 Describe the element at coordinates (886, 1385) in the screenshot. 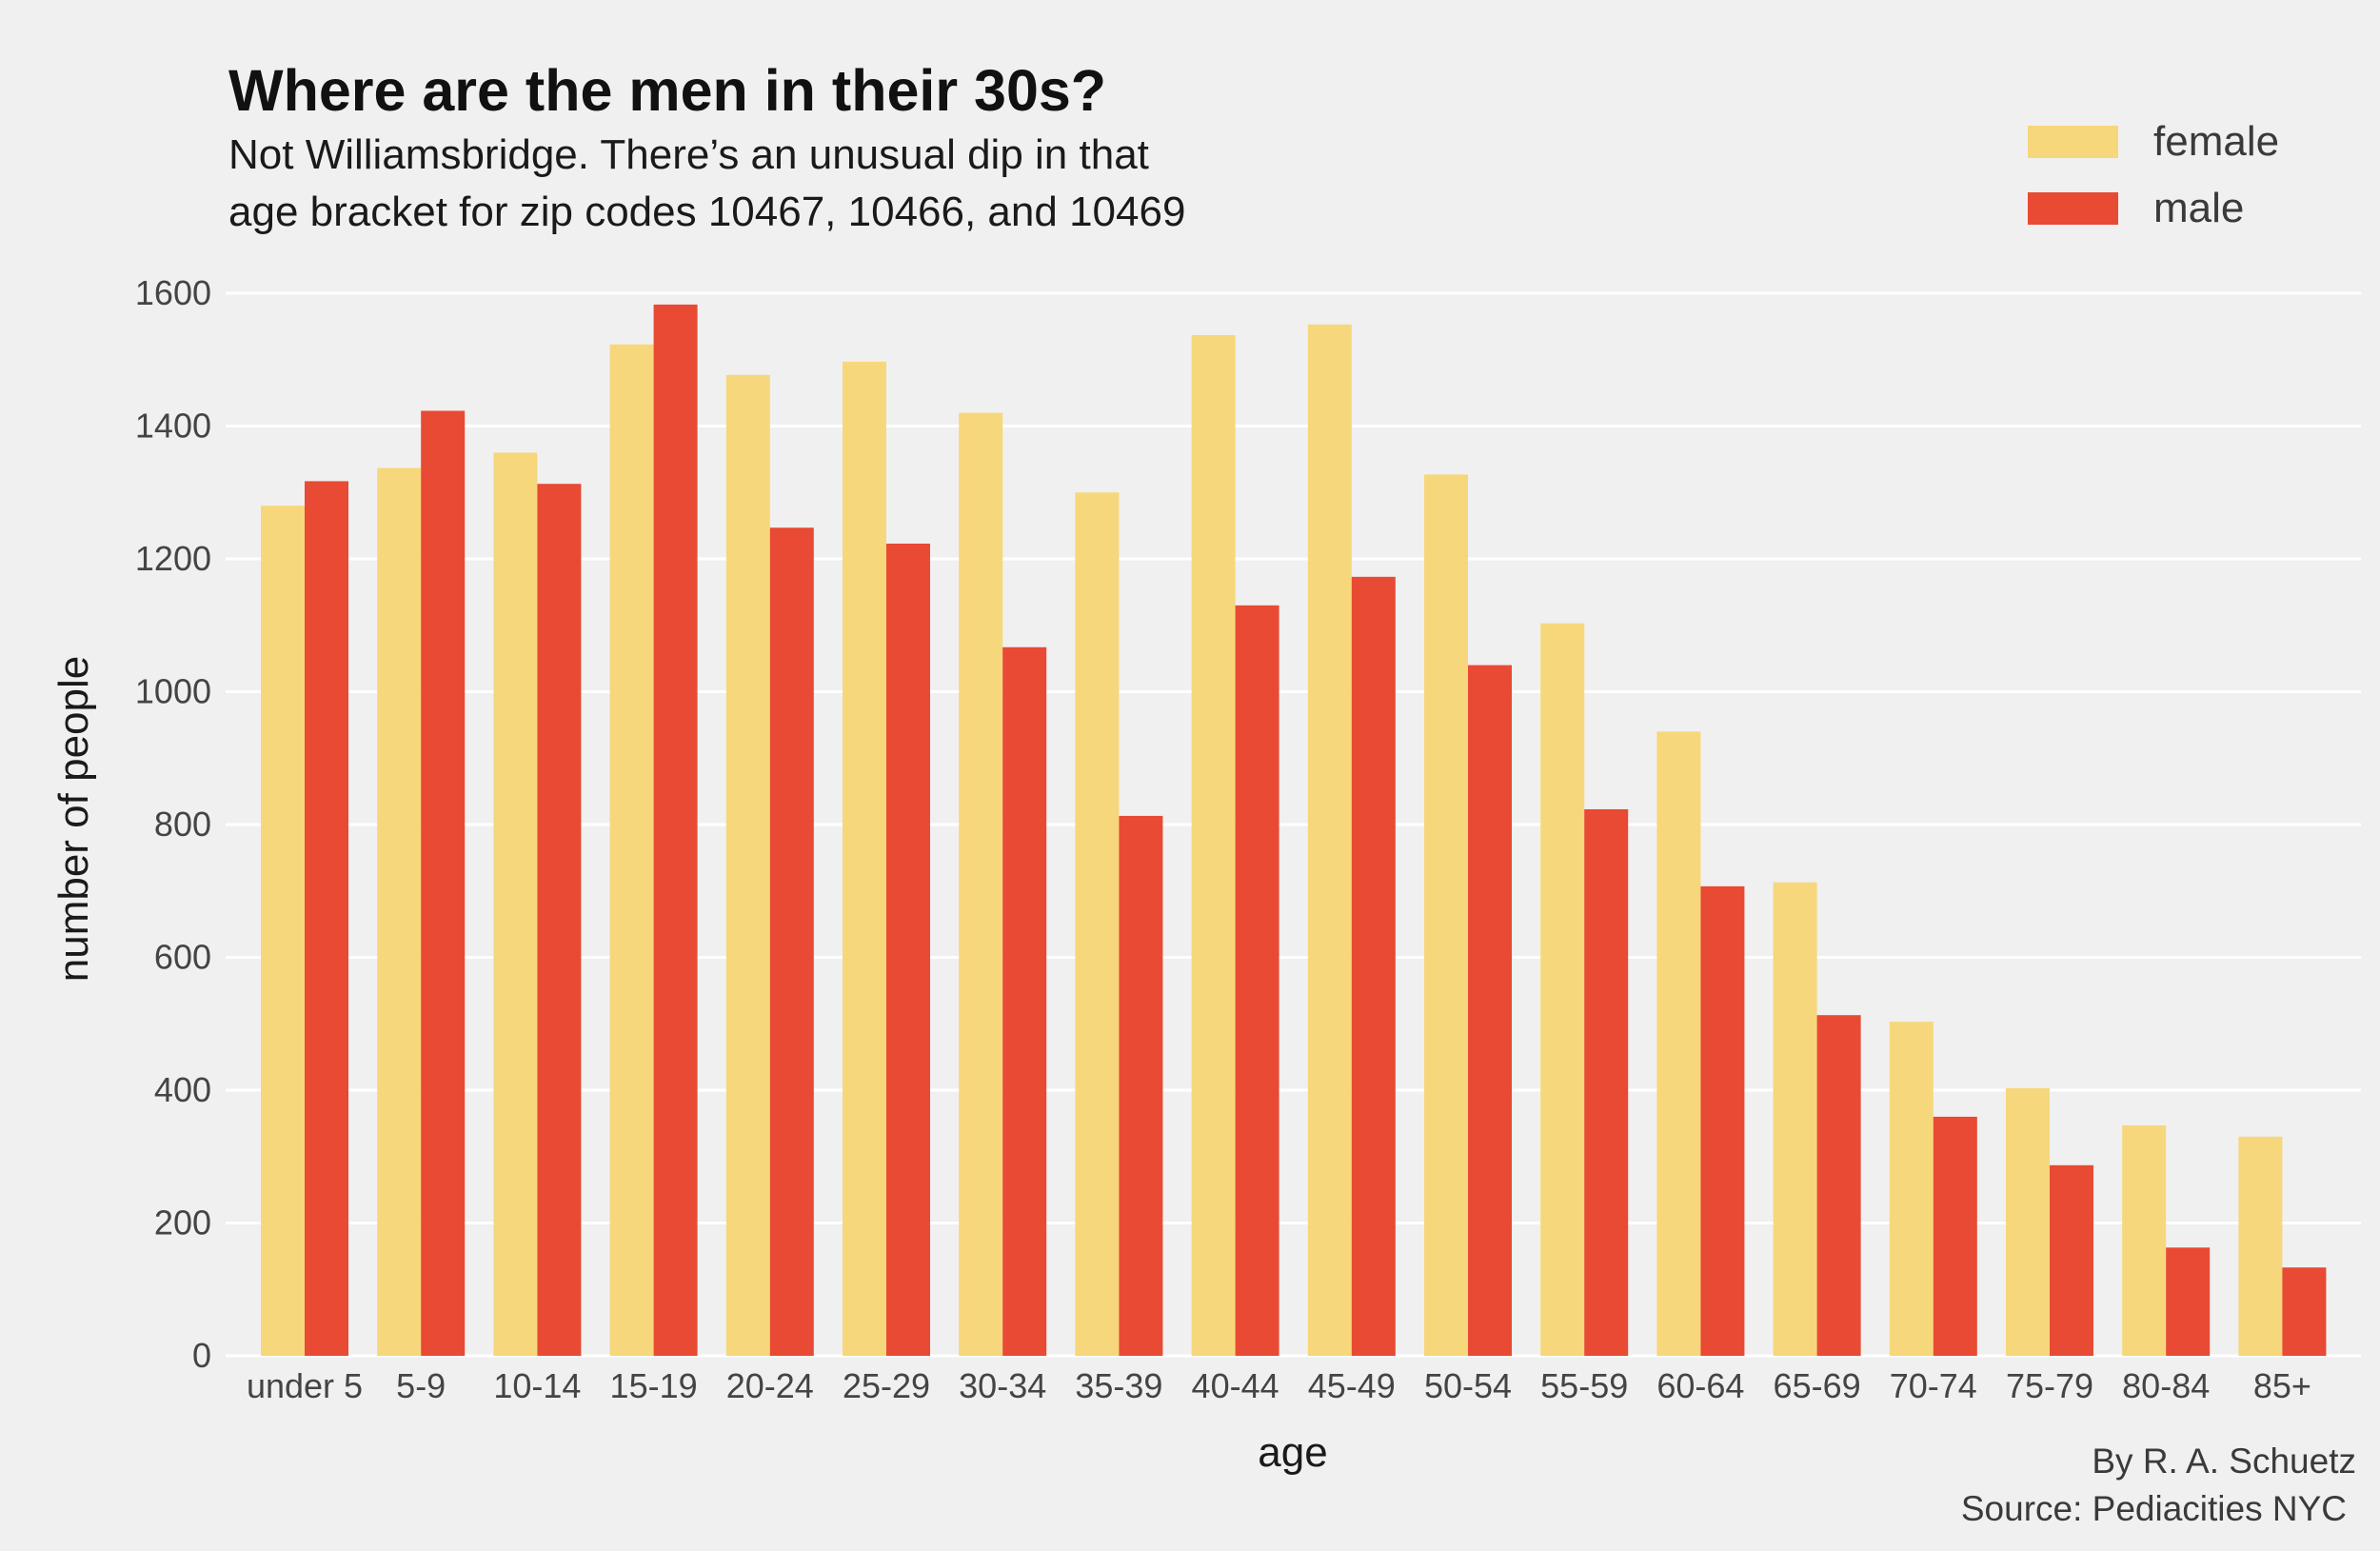

I see `x-tick-label: 25-29` at that location.